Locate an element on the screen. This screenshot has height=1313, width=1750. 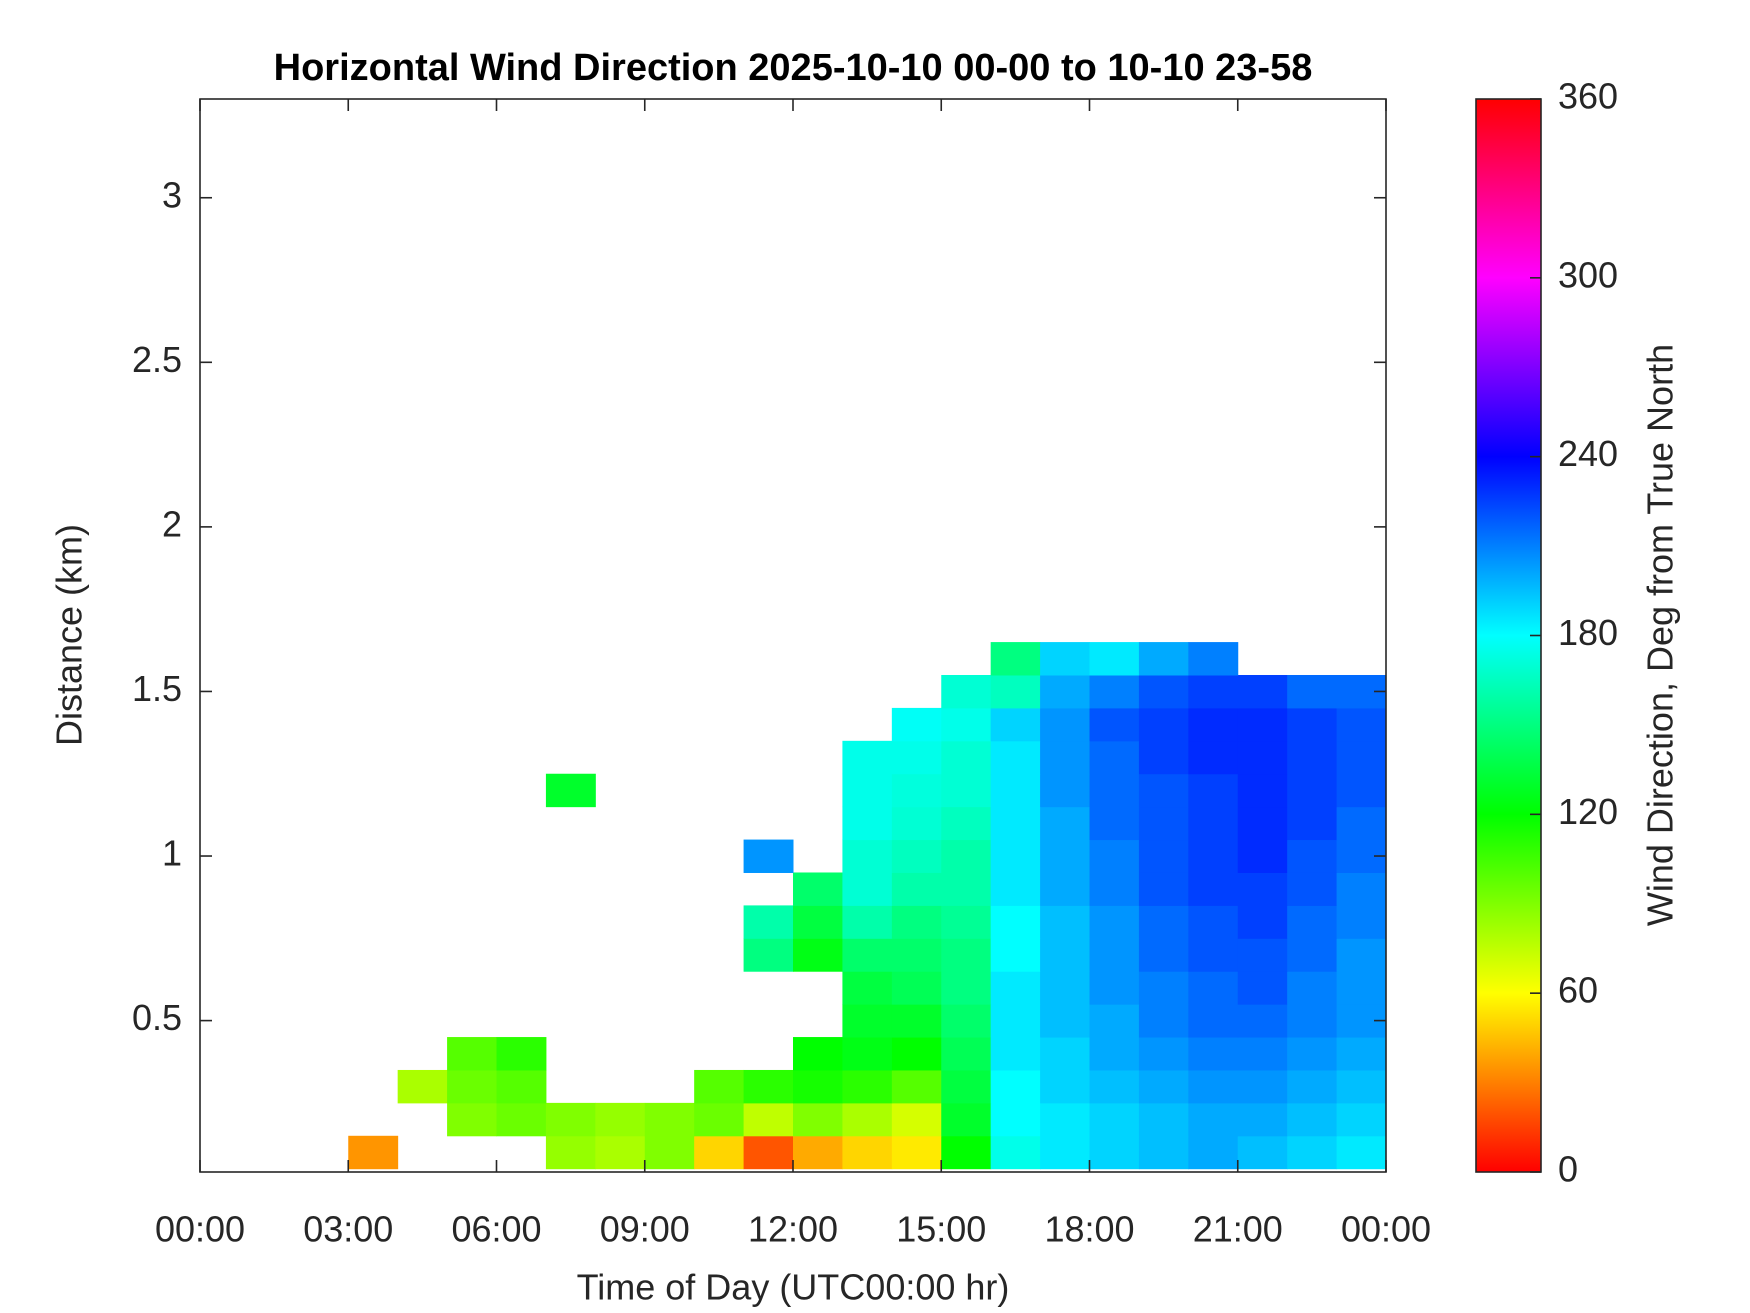
colorbar-tick-label: 0 is located at coordinates (1568, 1169).